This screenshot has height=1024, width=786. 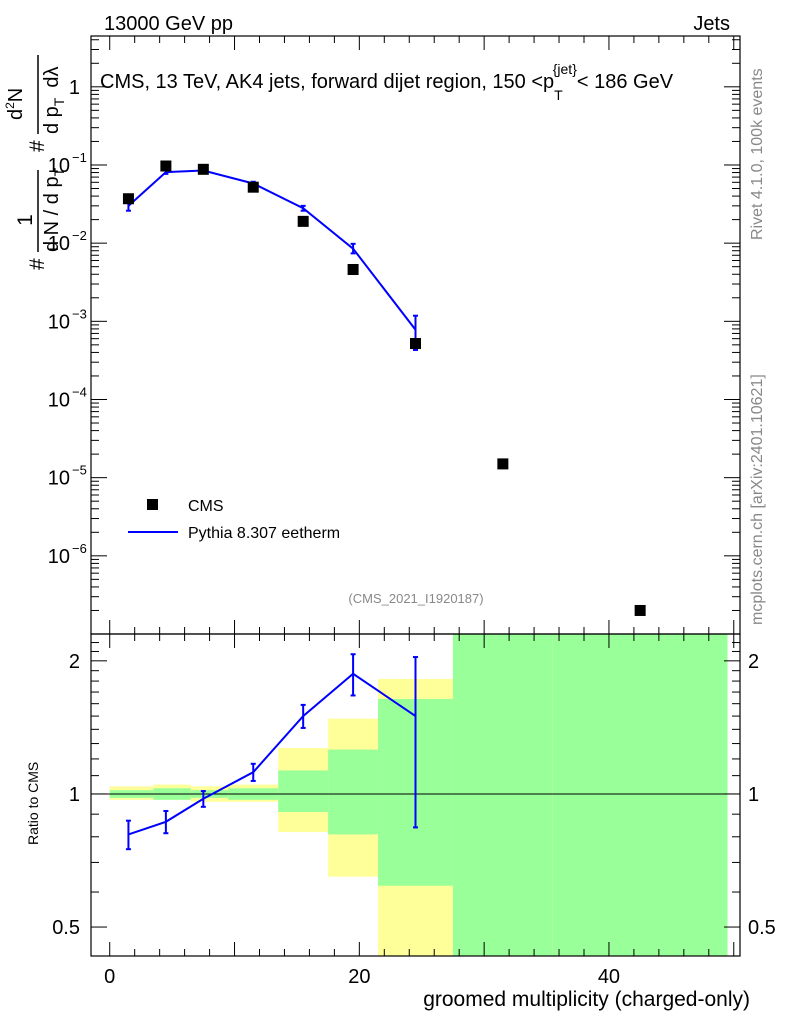 What do you see at coordinates (79, 157) in the screenshot?
I see `y-tick-label-exponent: −1` at bounding box center [79, 157].